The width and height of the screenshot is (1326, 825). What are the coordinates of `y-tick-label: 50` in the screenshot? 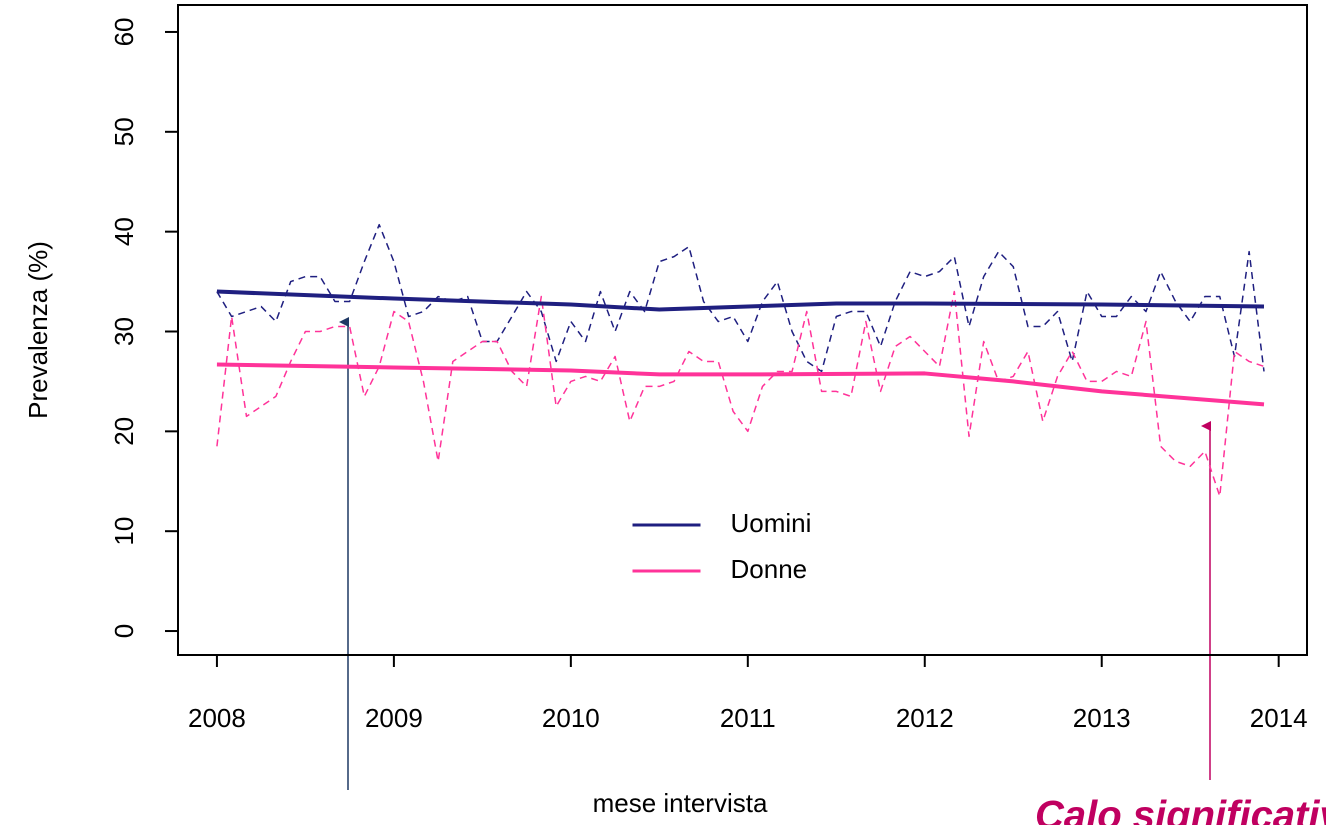 It's located at (124, 131).